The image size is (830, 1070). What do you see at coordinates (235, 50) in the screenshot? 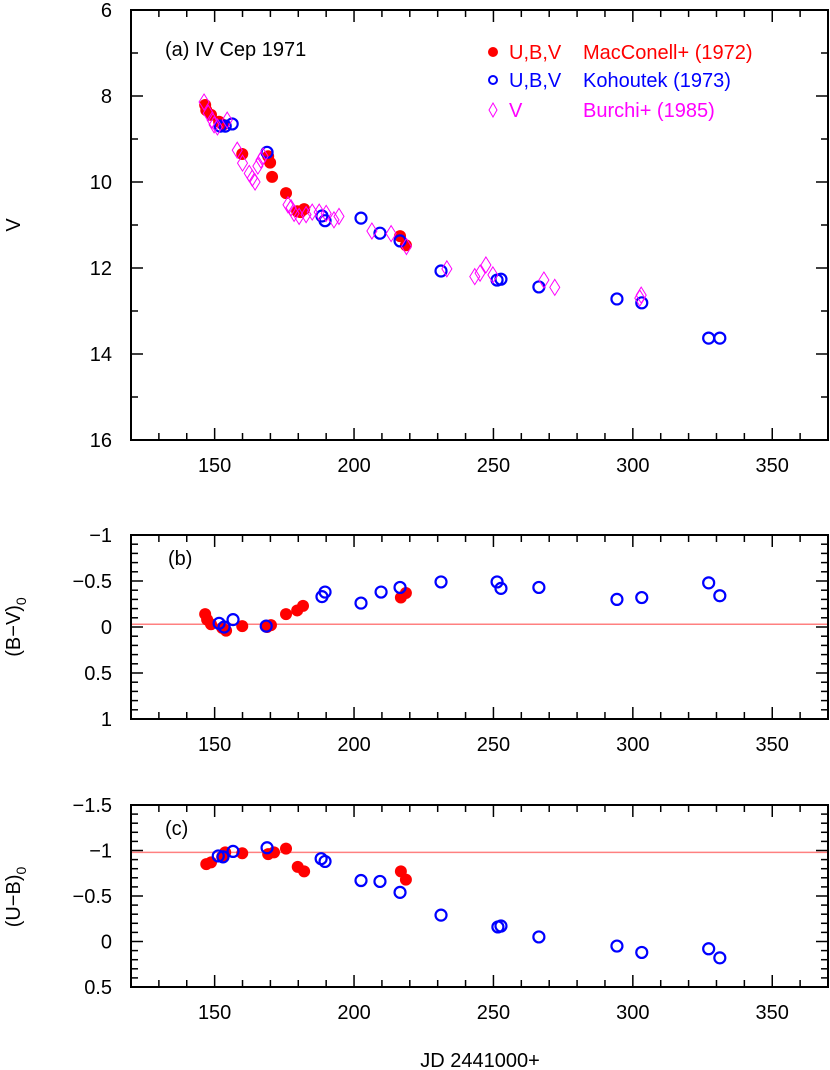
I see `panel-label: (a) IV Cep 1971` at bounding box center [235, 50].